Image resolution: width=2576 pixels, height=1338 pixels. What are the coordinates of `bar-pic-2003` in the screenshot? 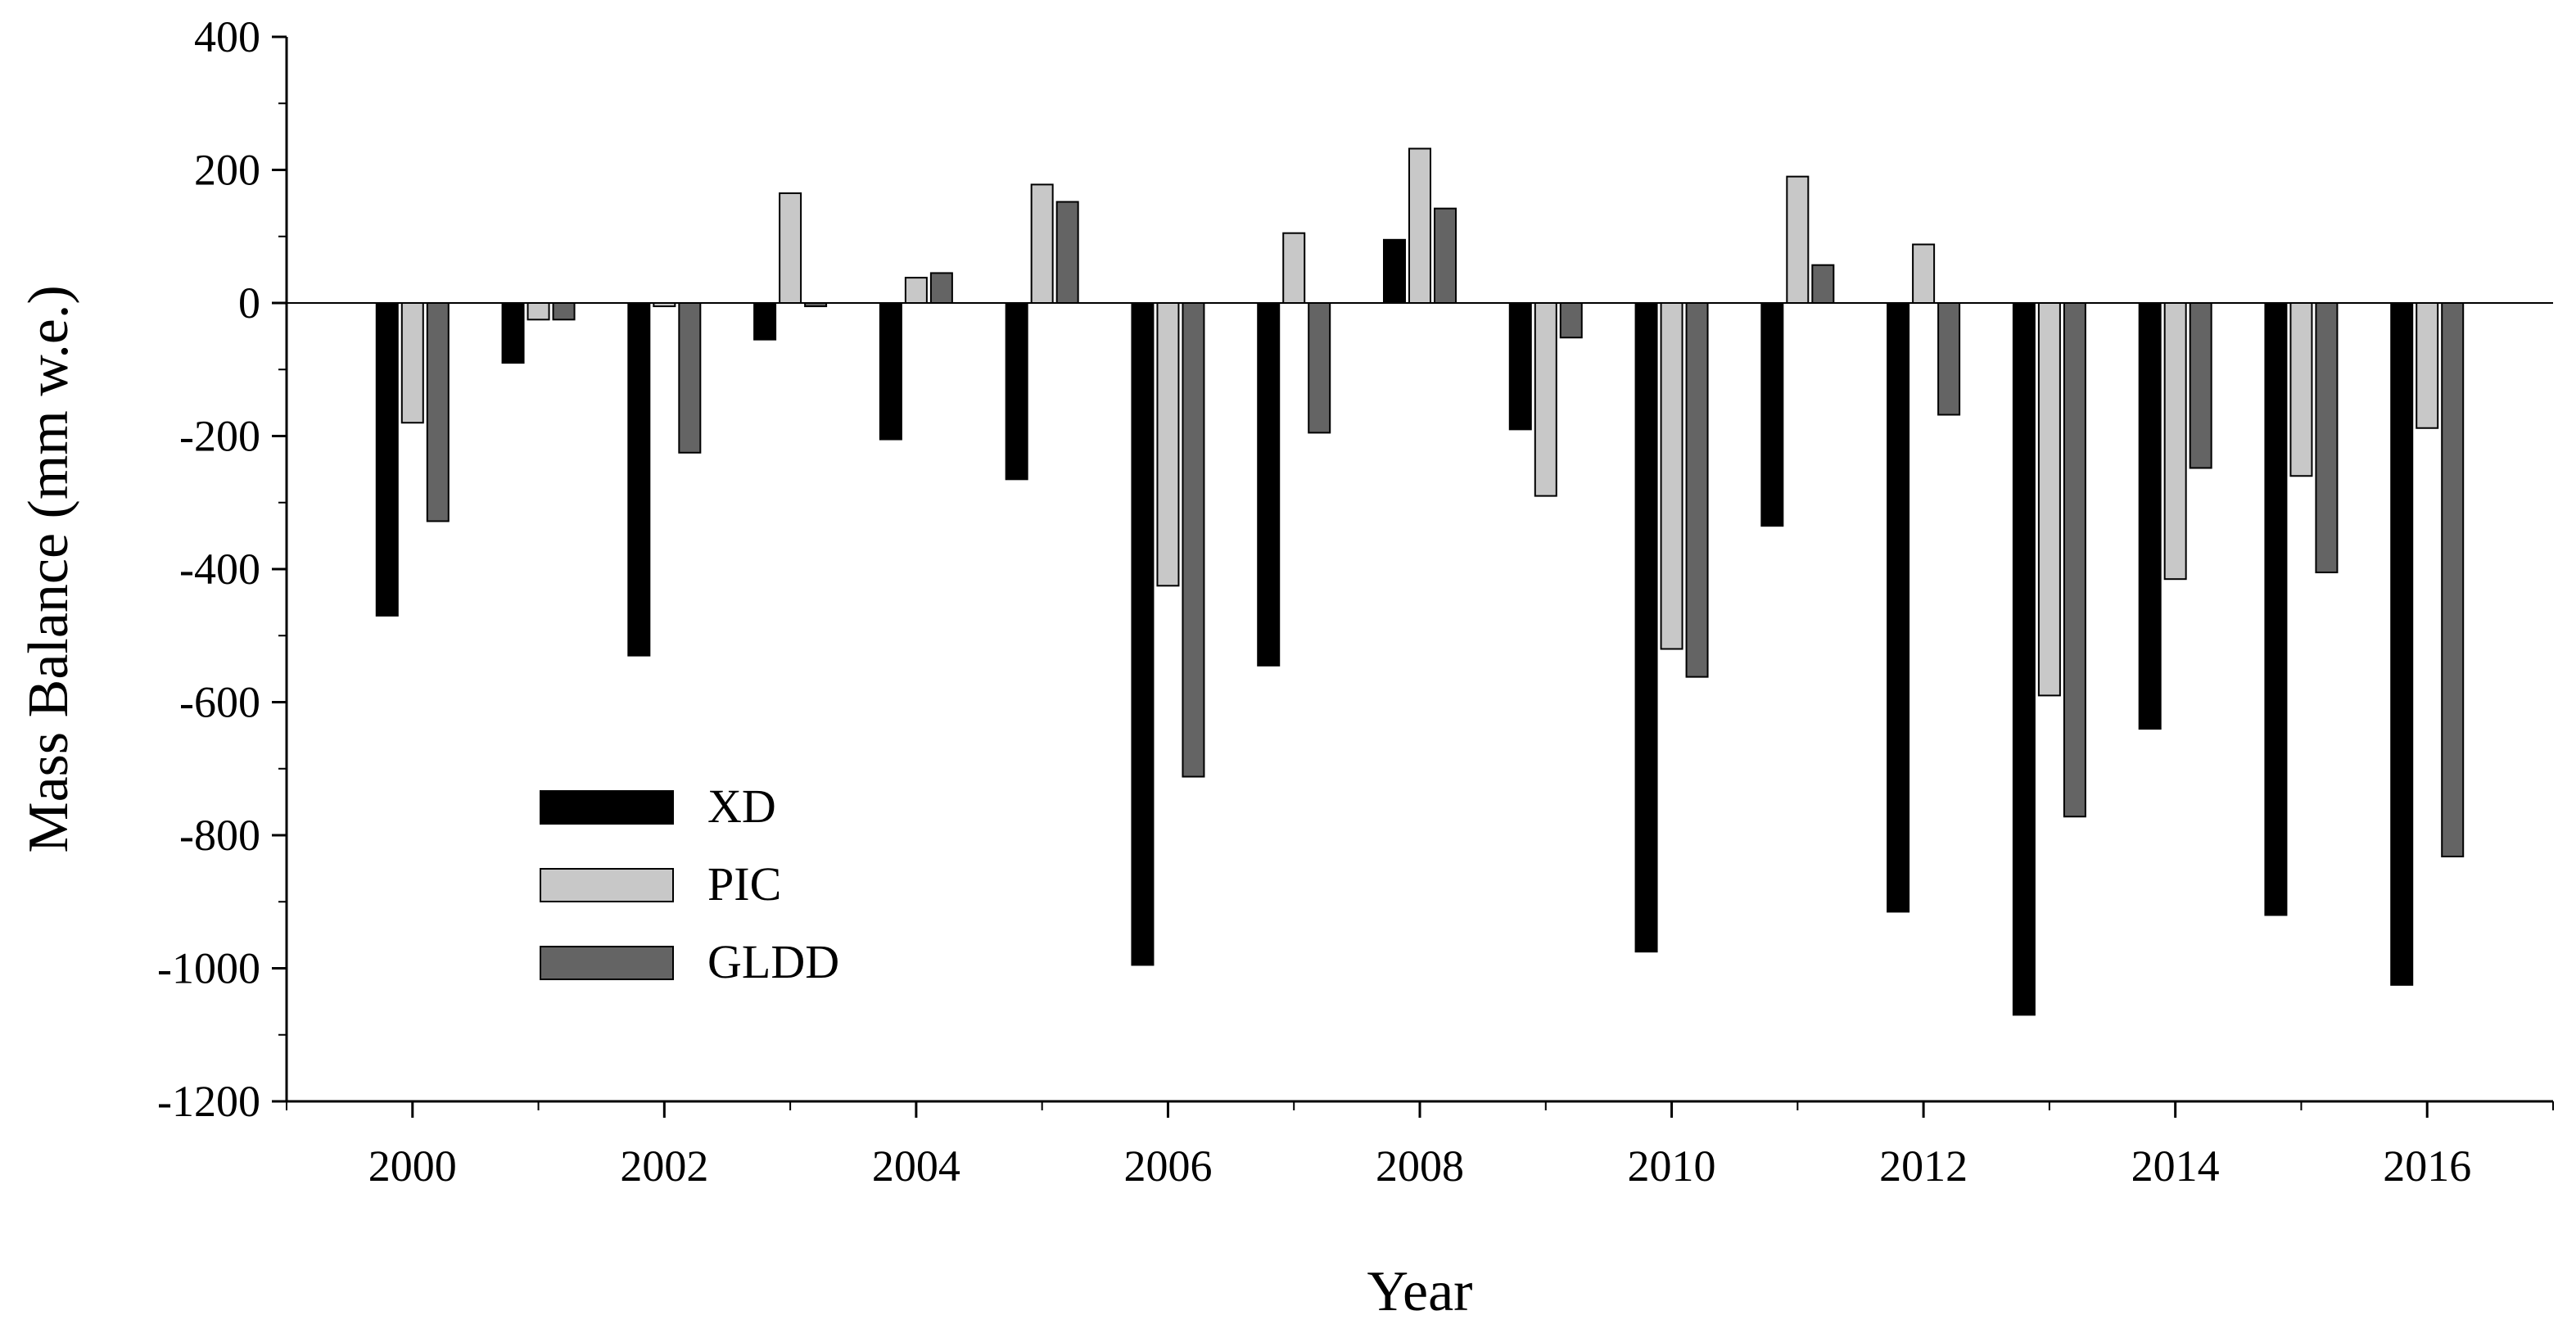 It's located at (790, 248).